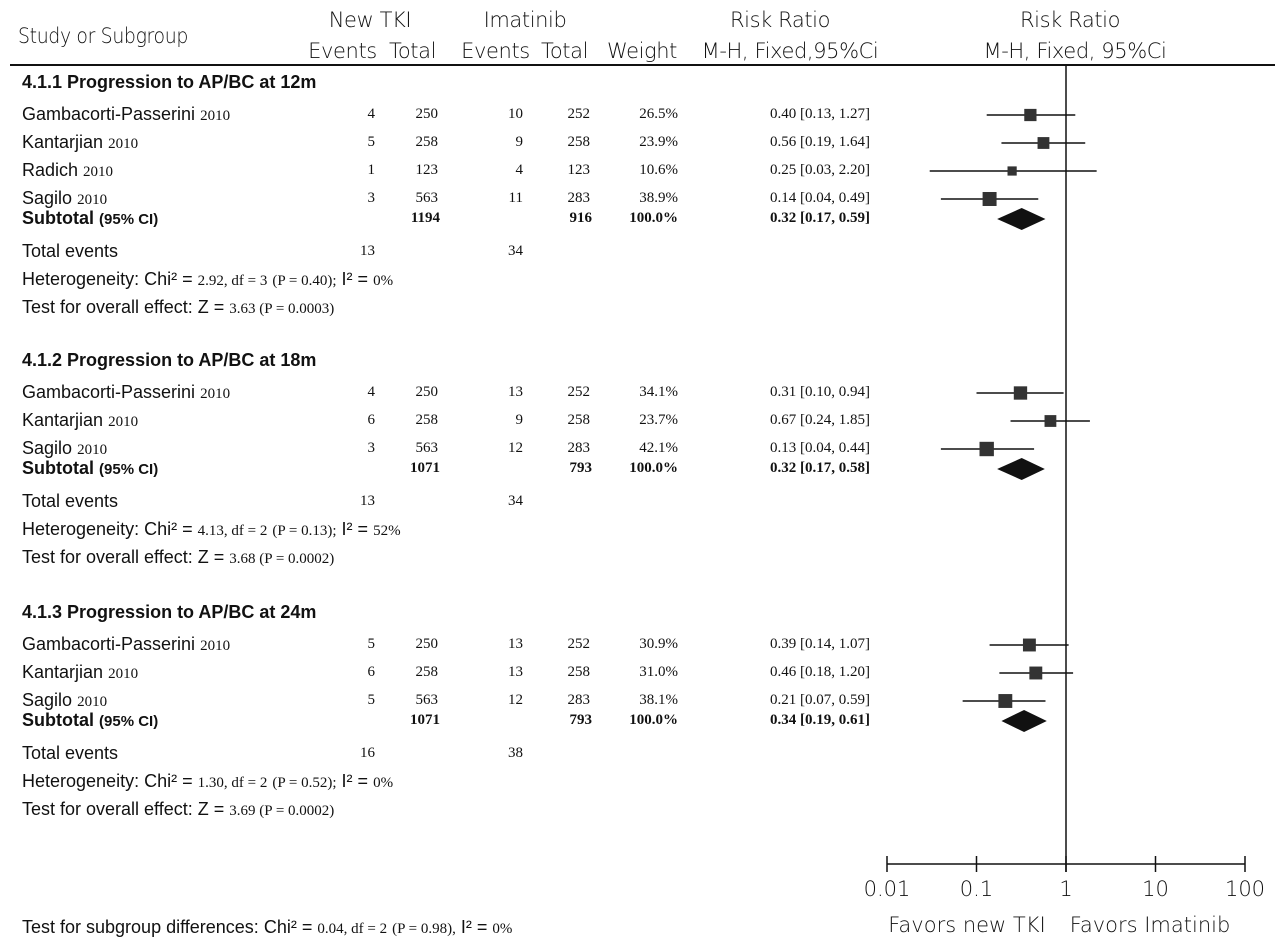 This screenshot has height=952, width=1280. I want to click on subgroup-test-p: (P = 0.98),, so click(424, 929).